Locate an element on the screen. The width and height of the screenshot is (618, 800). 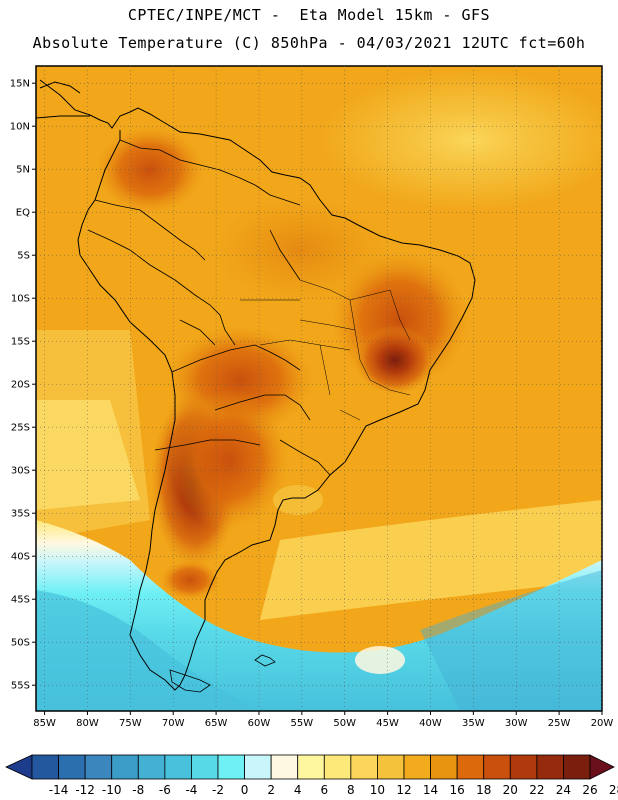
lat-tick-label: 40S is located at coordinates (20, 557).